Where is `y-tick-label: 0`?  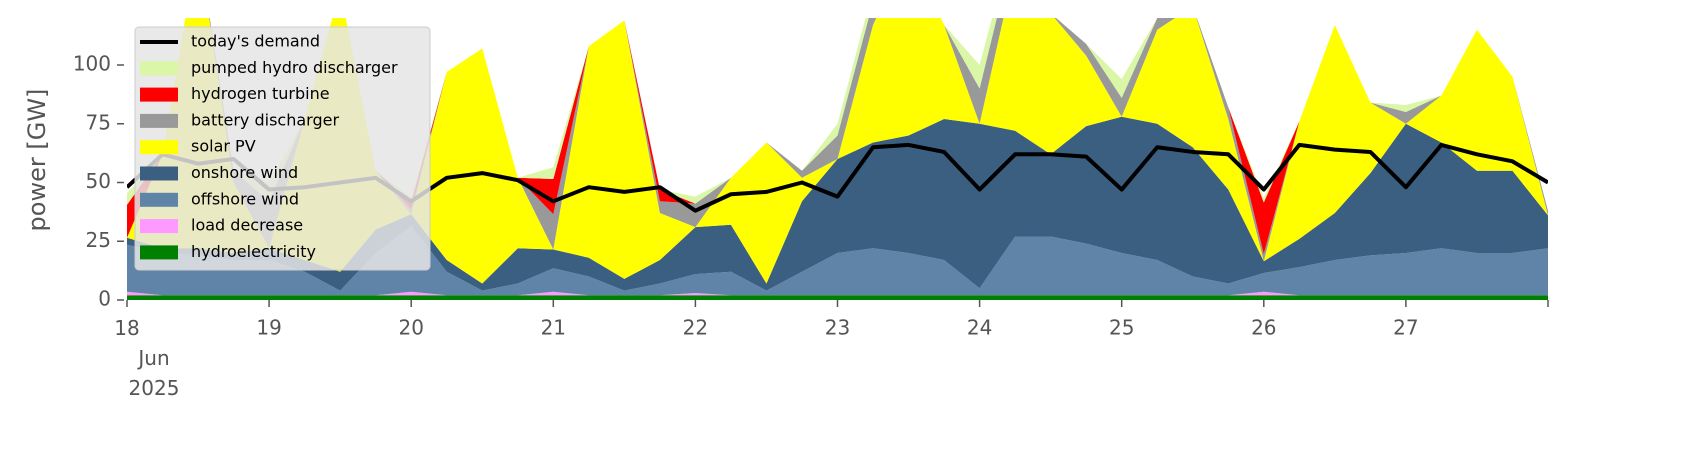
y-tick-label: 0 is located at coordinates (104, 299).